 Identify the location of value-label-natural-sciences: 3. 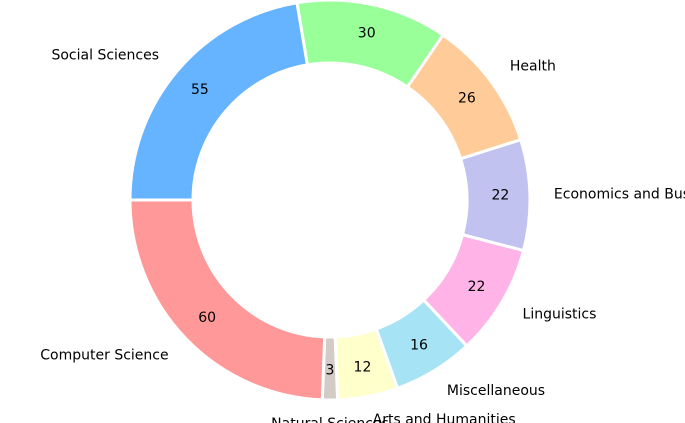
(330, 371).